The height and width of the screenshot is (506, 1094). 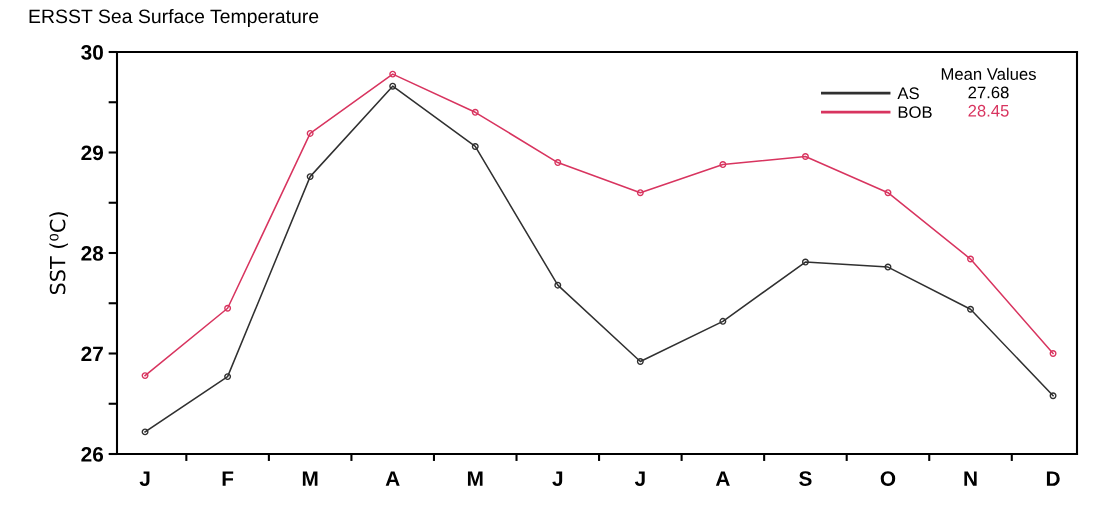 What do you see at coordinates (908, 93) in the screenshot?
I see `legend-label: AS` at bounding box center [908, 93].